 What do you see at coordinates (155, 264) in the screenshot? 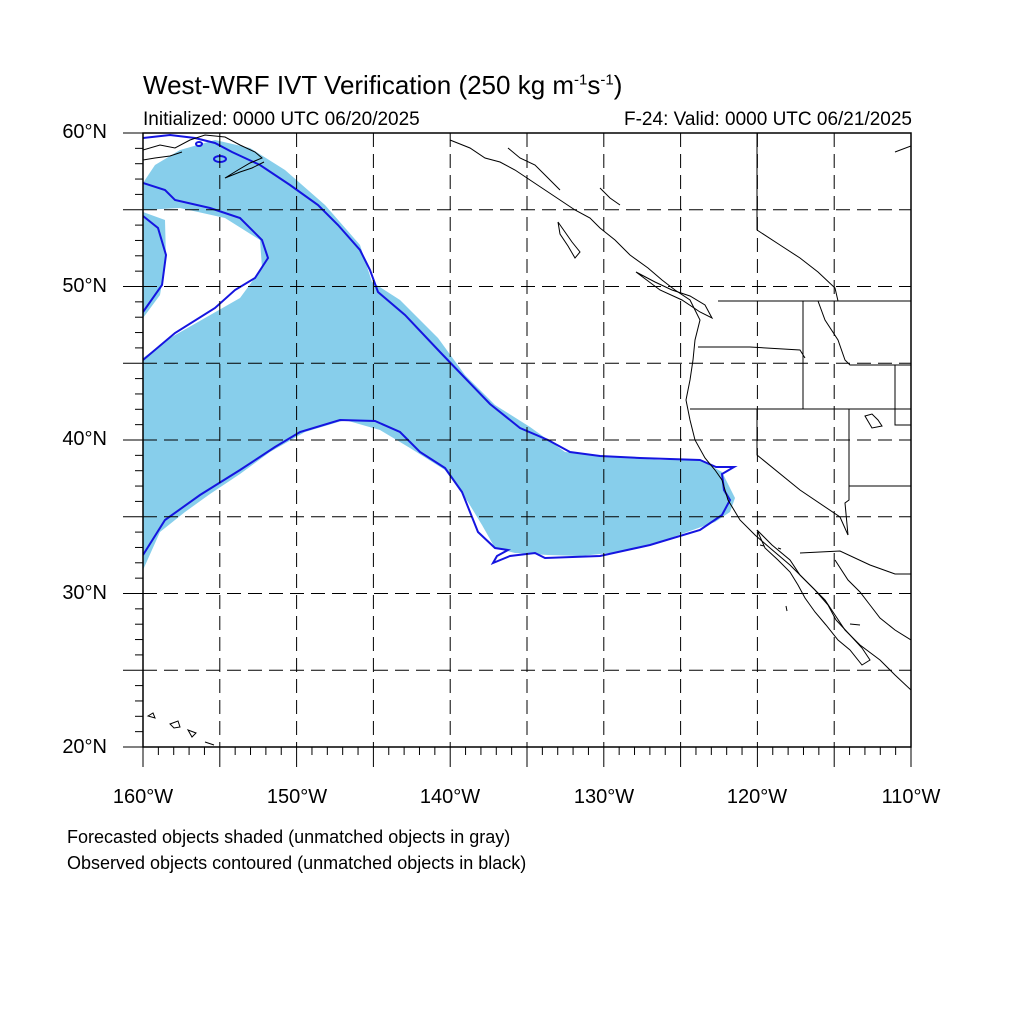
I see `observed-ivt-contour-west` at bounding box center [155, 264].